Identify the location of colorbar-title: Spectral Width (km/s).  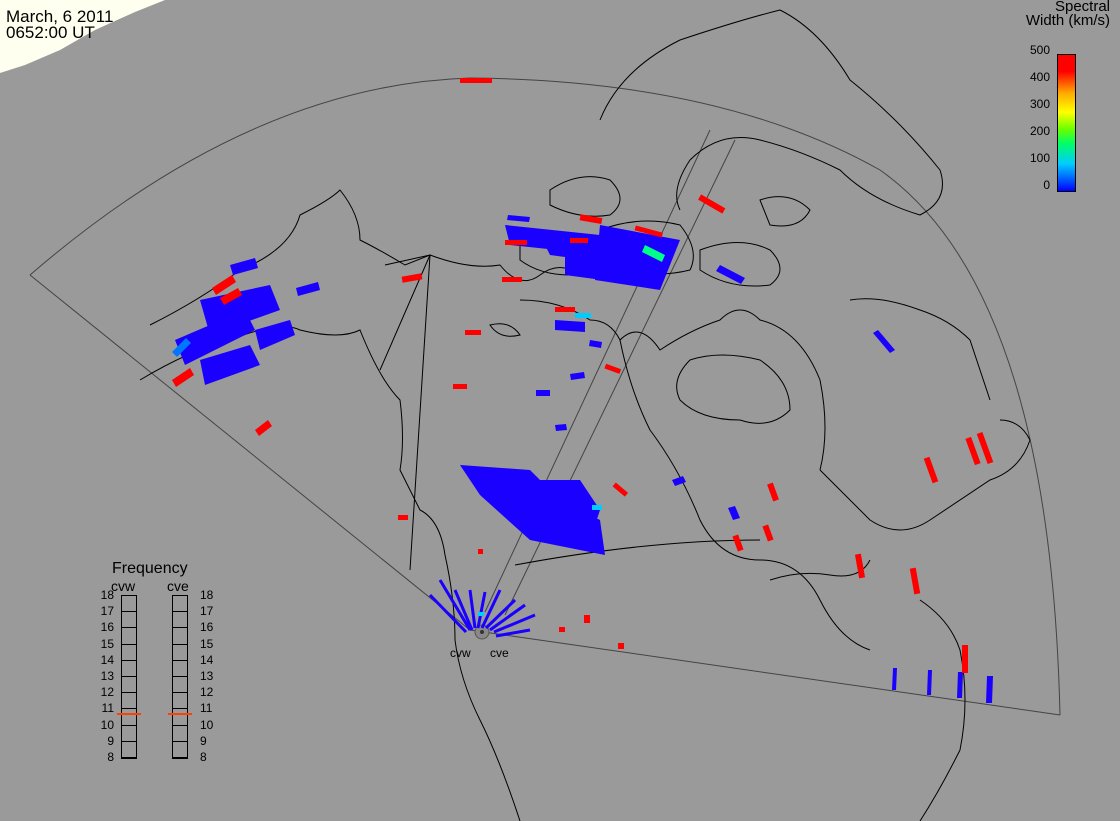
(1055, 14).